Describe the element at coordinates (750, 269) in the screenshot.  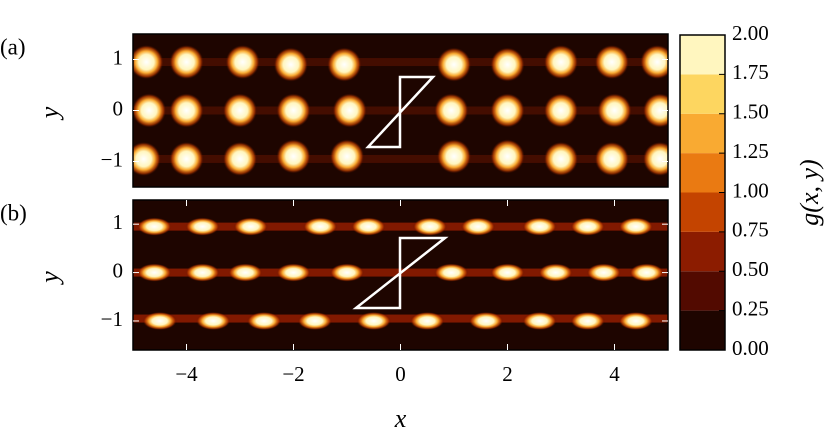
I see `colorbar-tick-label: 0.50` at that location.